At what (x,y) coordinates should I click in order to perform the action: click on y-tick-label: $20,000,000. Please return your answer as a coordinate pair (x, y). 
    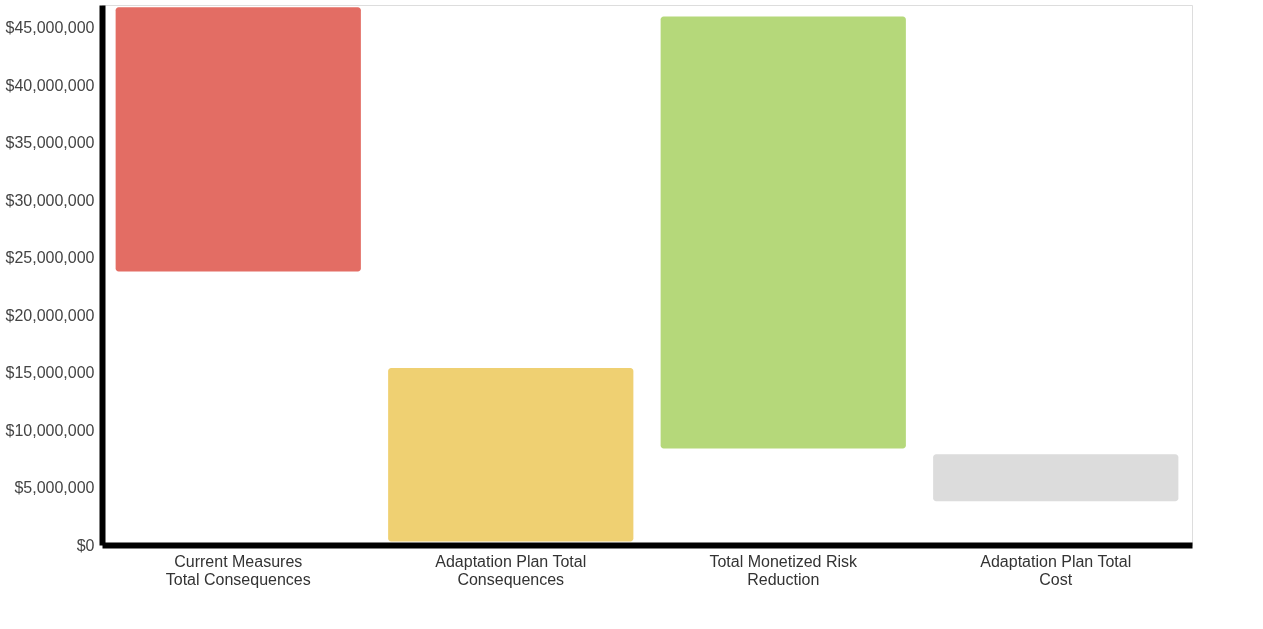
    Looking at the image, I should click on (50, 315).